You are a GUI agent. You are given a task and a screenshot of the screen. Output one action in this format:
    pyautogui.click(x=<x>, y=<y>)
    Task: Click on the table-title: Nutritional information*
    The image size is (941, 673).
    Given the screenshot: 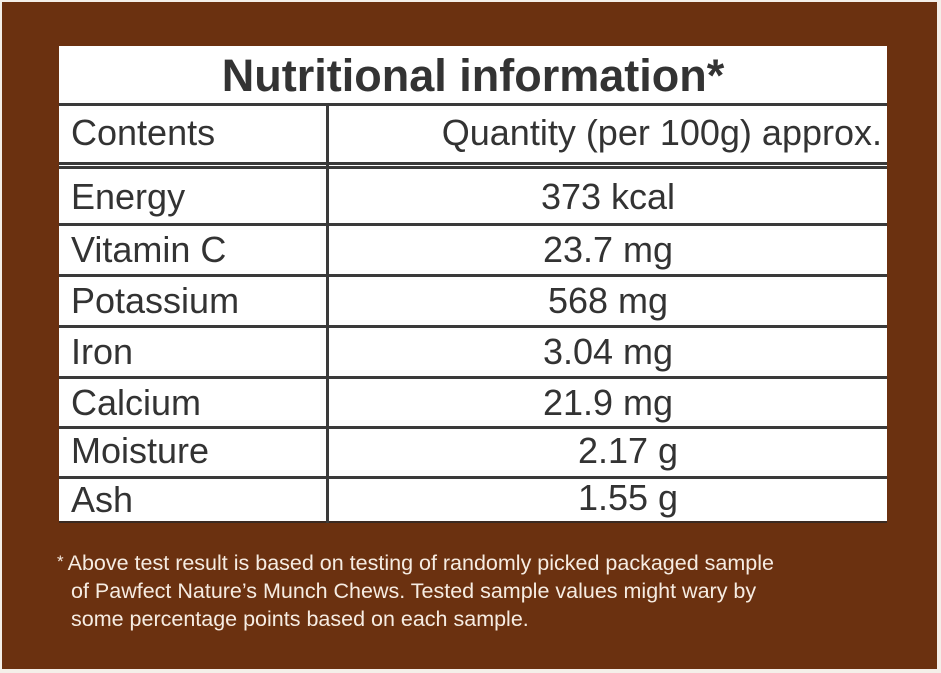 What is the action you would take?
    pyautogui.click(x=473, y=76)
    